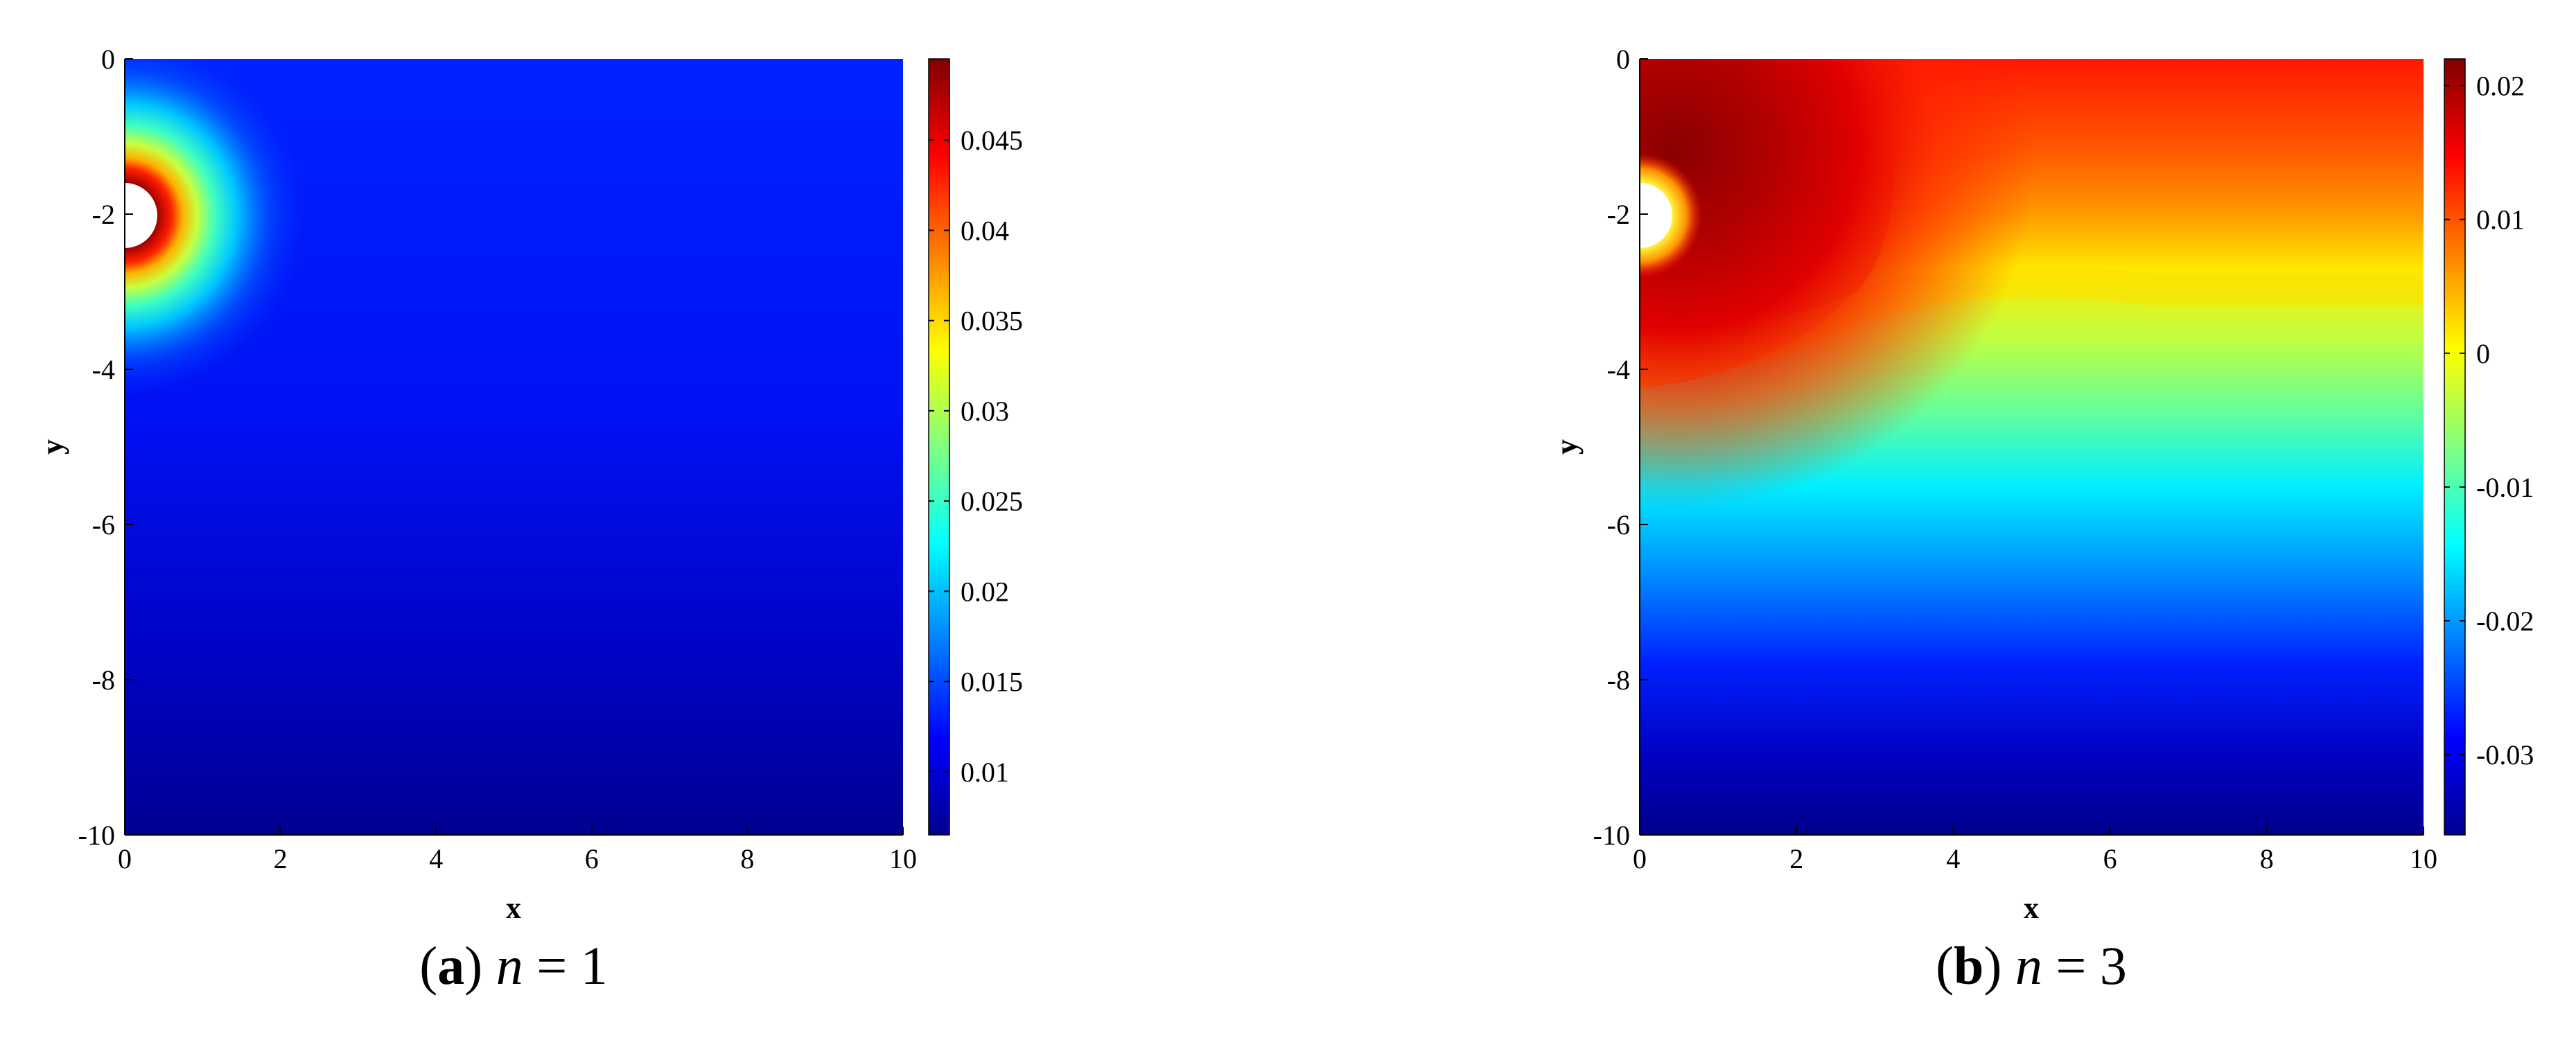 This screenshot has height=1040, width=2576. What do you see at coordinates (1567, 447) in the screenshot?
I see `ylabel-b: y` at bounding box center [1567, 447].